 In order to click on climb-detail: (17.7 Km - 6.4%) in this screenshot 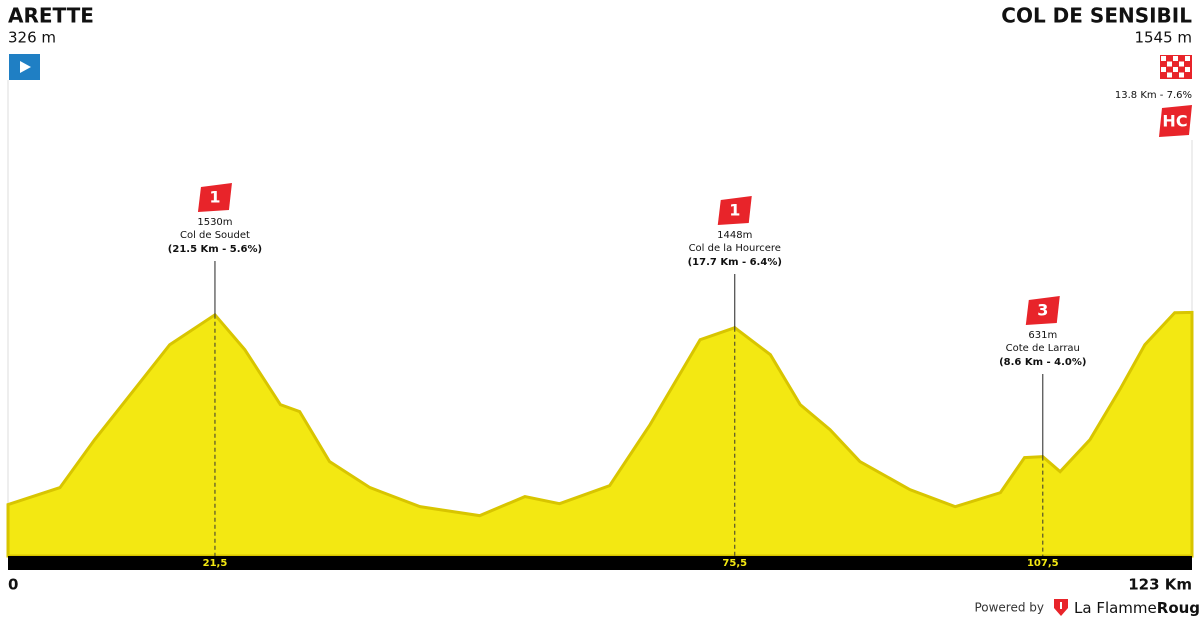, I will do `click(735, 262)`.